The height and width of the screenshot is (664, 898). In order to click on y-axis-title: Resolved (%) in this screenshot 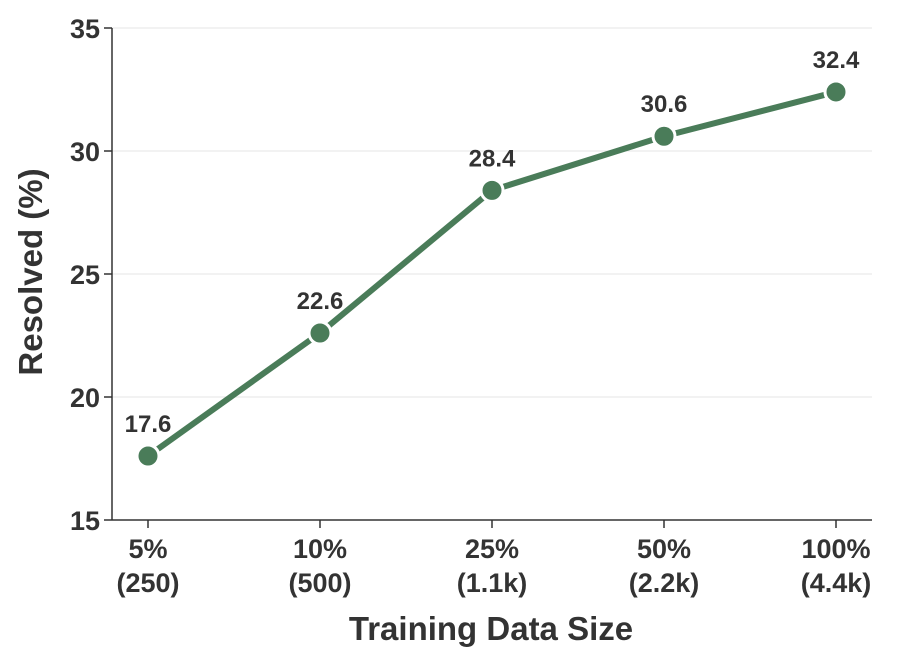, I will do `click(30, 271)`.